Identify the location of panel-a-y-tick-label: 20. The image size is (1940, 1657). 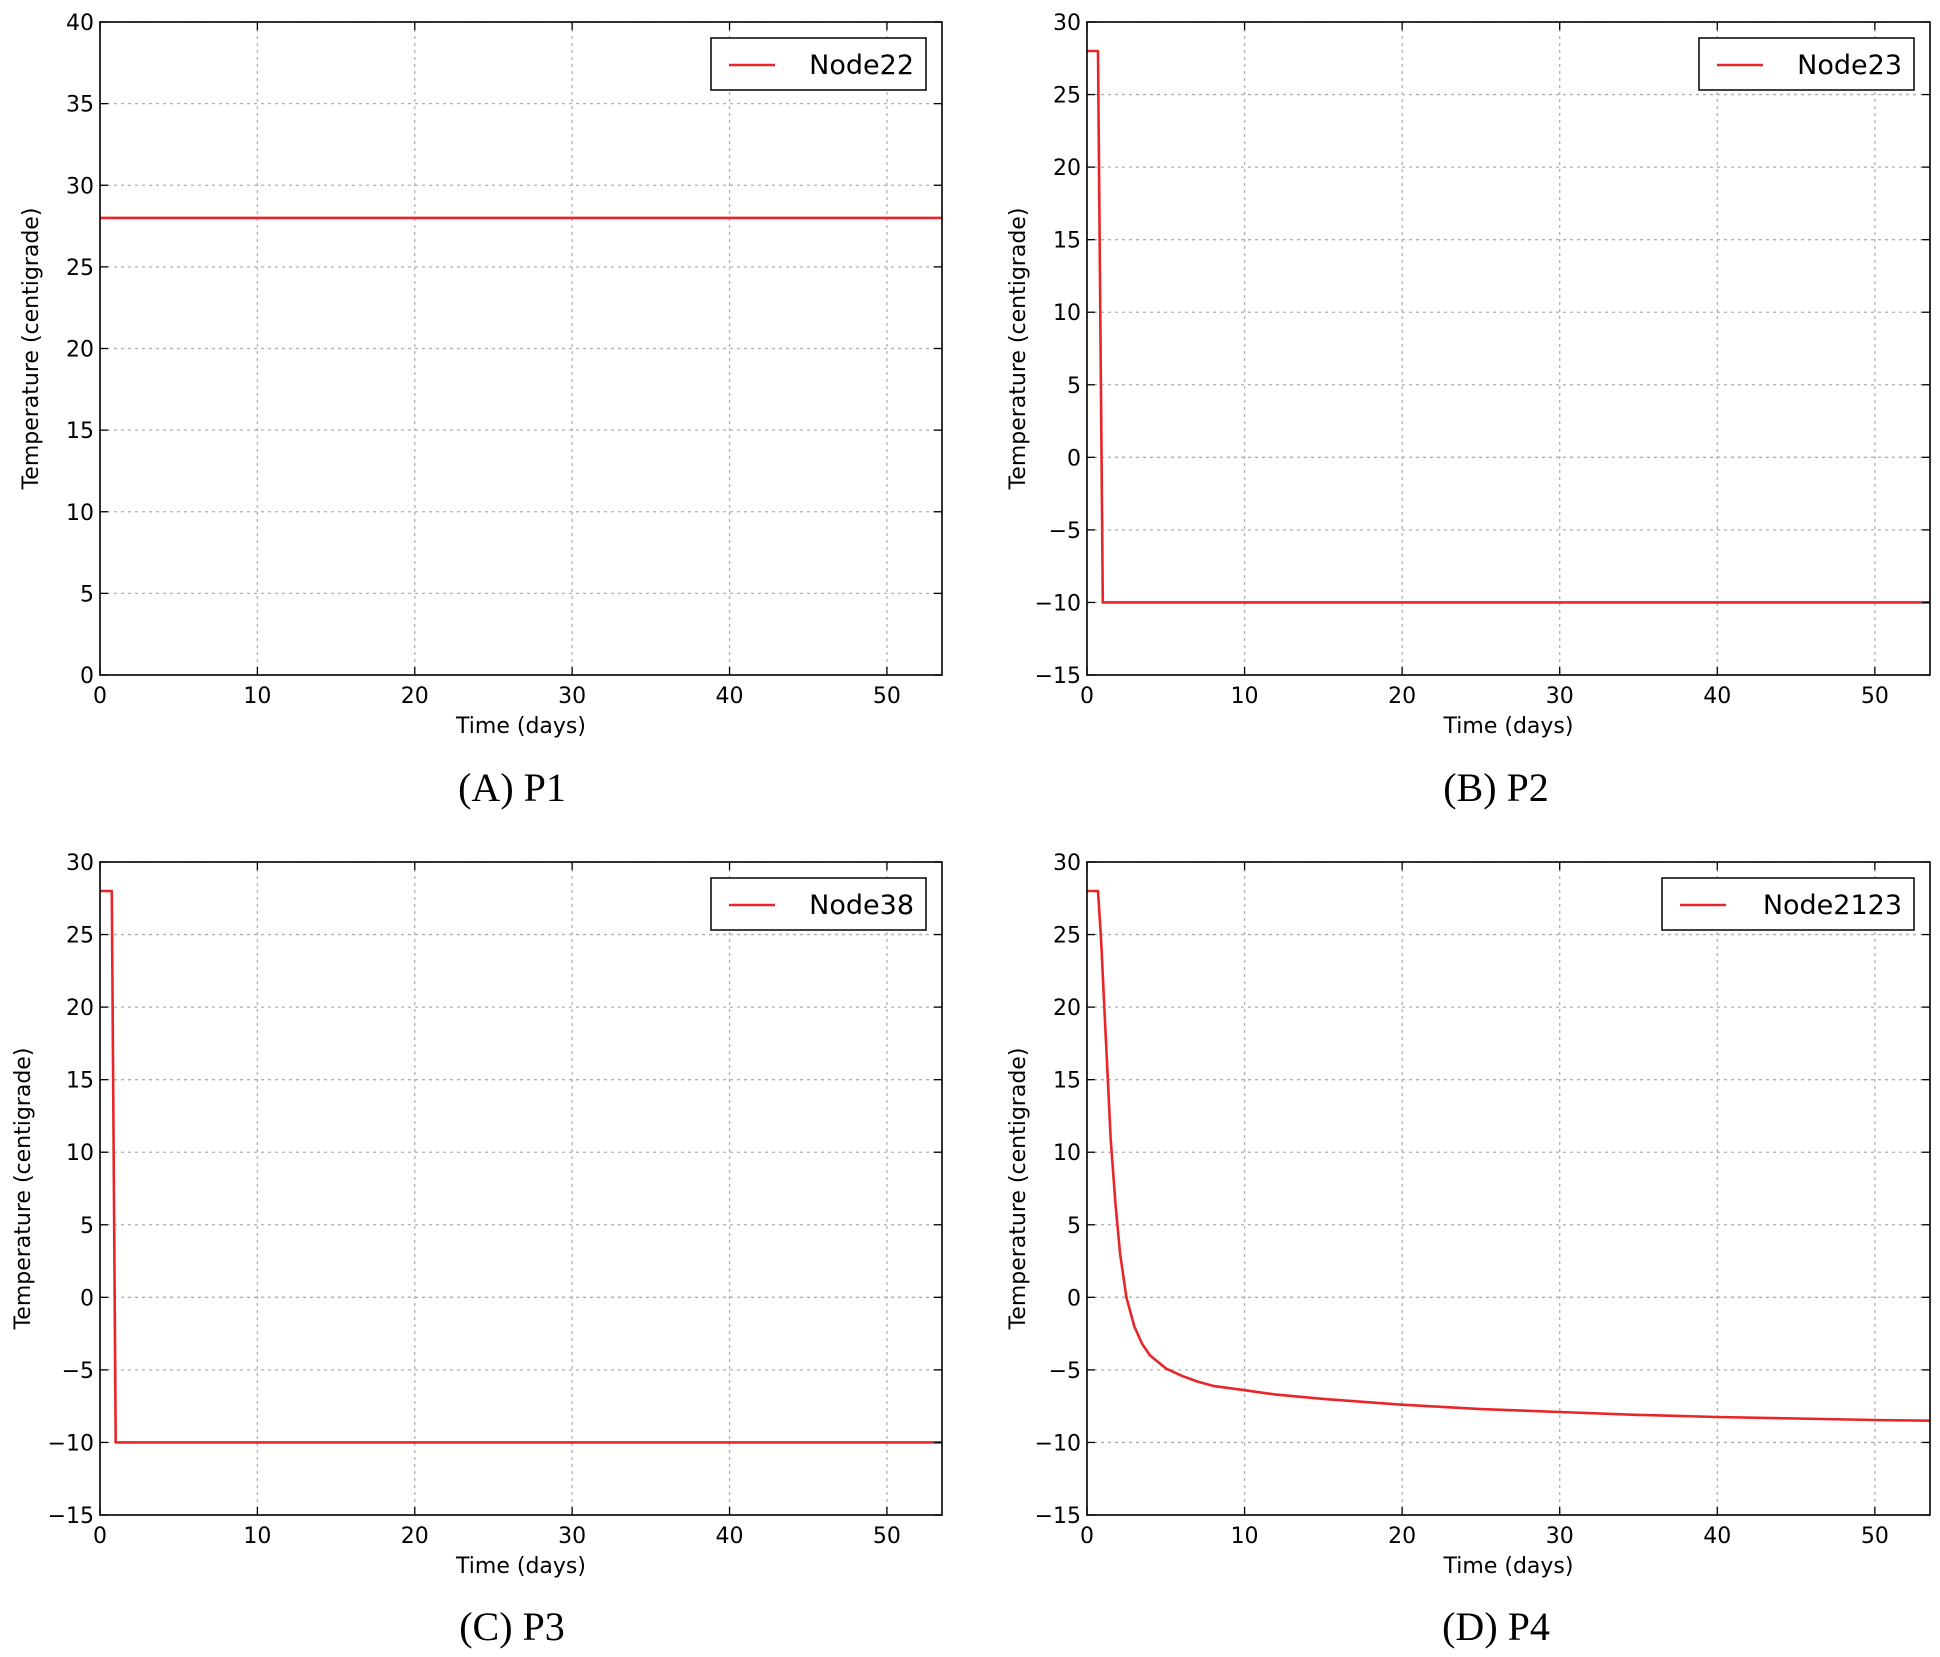
(80, 350).